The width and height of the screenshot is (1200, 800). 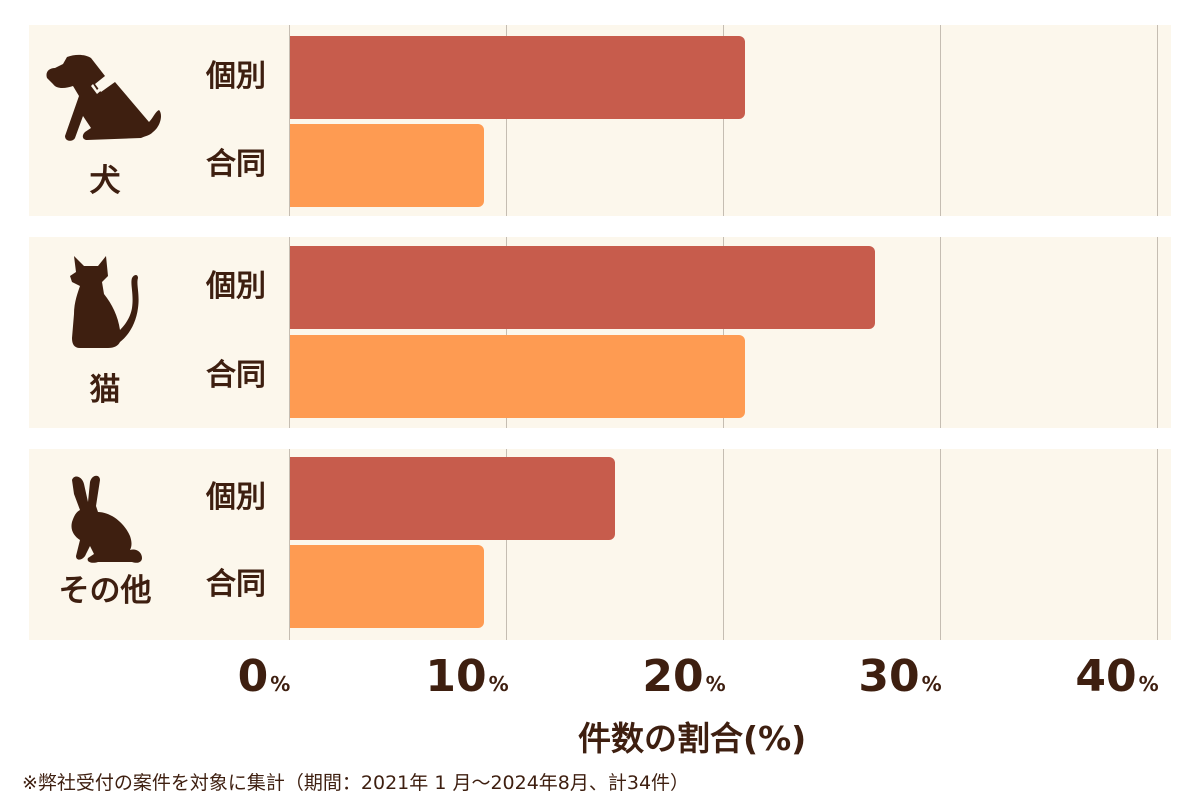 I want to click on bar-label-cat-joint: 合同, so click(x=236, y=375).